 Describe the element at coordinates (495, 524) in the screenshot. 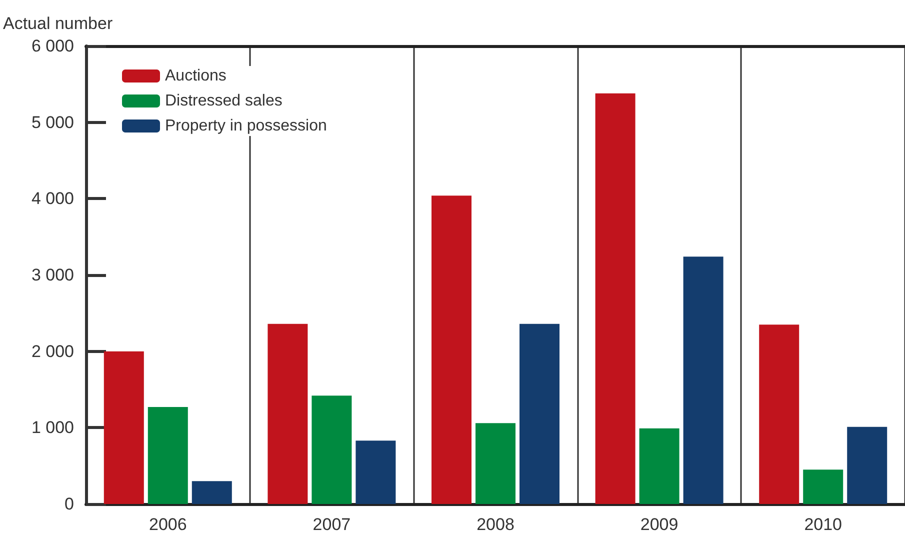

I see `x-tick-label: 2008` at that location.